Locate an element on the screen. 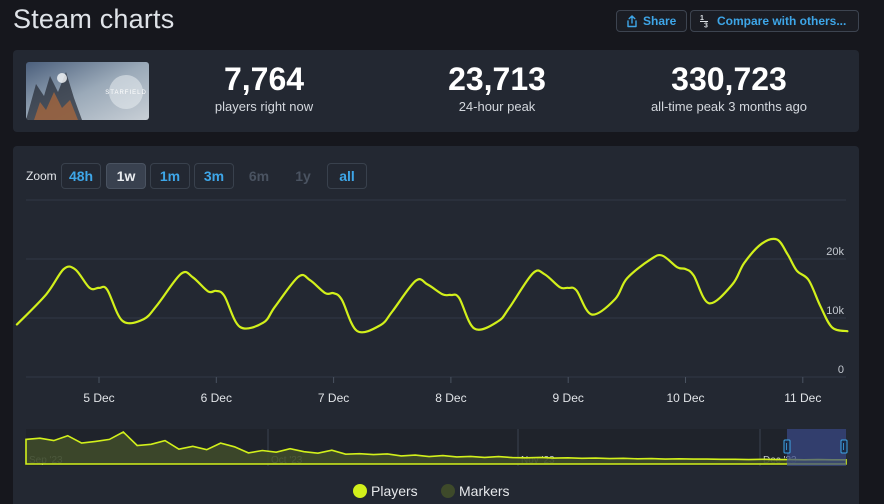  navigator-left-handle is located at coordinates (787, 446).